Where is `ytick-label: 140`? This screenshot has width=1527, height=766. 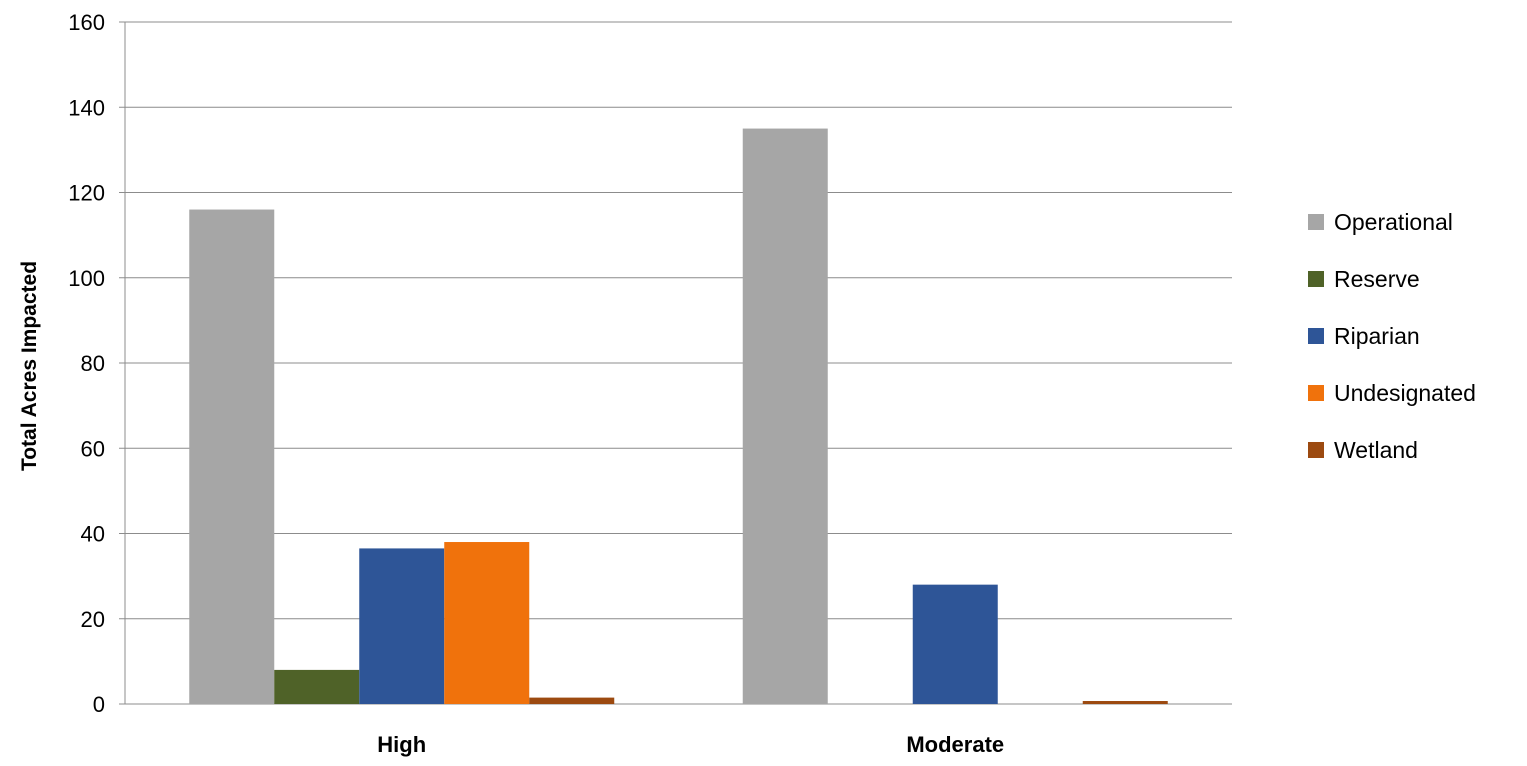
ytick-label: 140 is located at coordinates (86, 107).